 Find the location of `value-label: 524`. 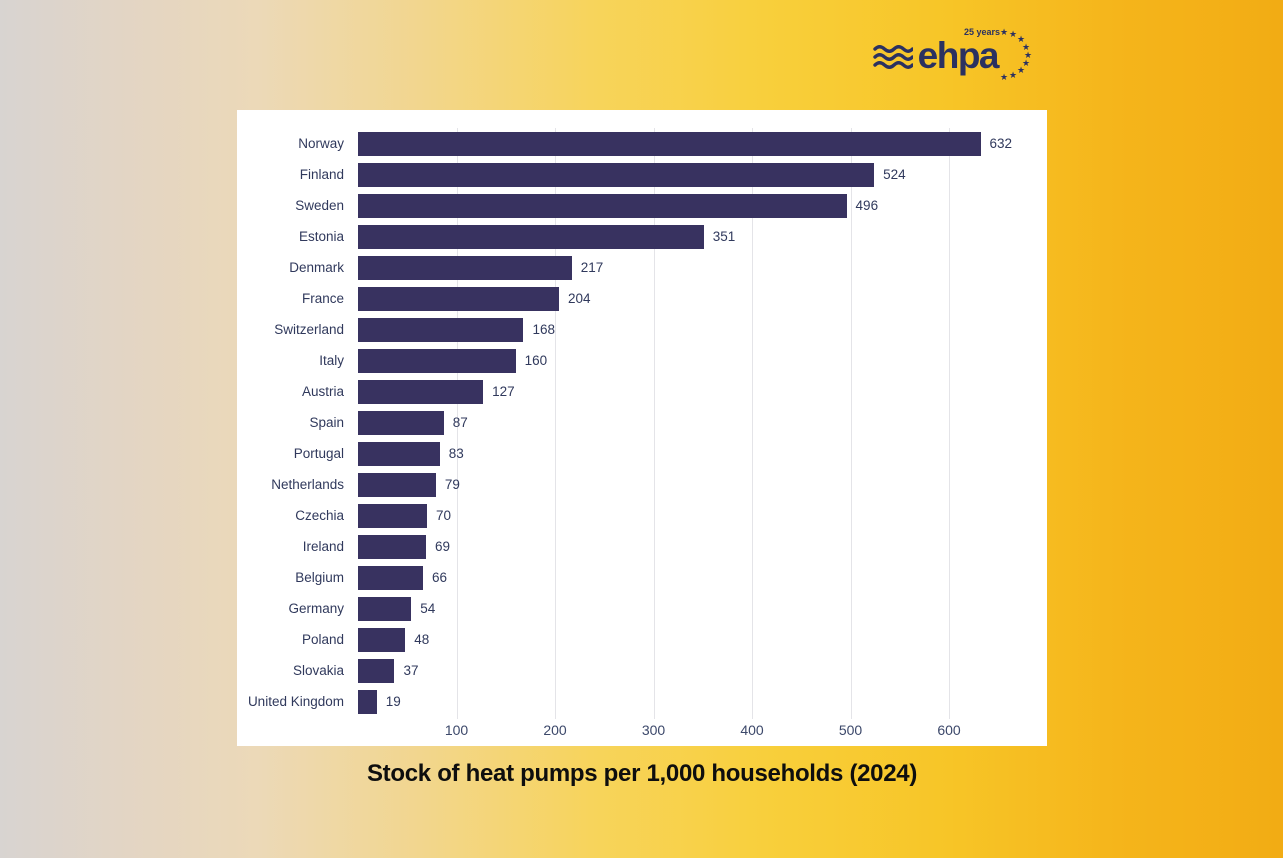

value-label: 524 is located at coordinates (894, 174).